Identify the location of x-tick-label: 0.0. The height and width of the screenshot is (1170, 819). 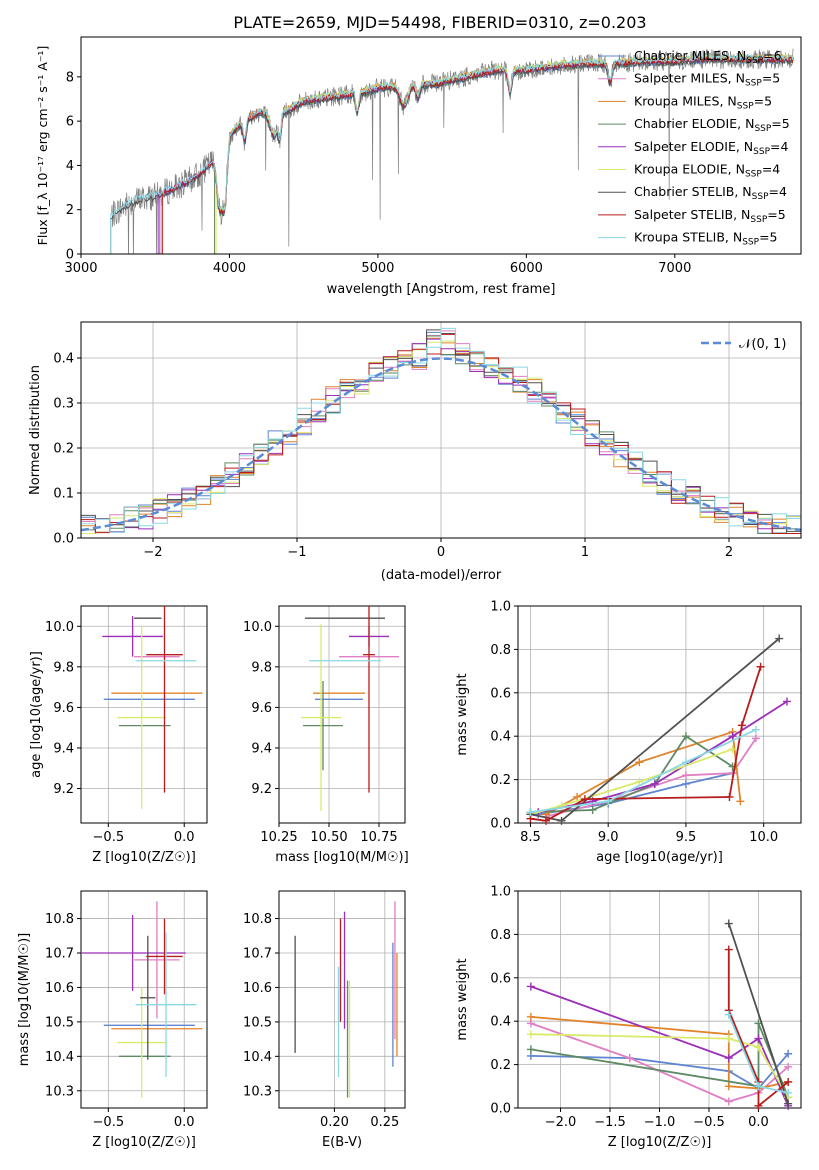
(184, 837).